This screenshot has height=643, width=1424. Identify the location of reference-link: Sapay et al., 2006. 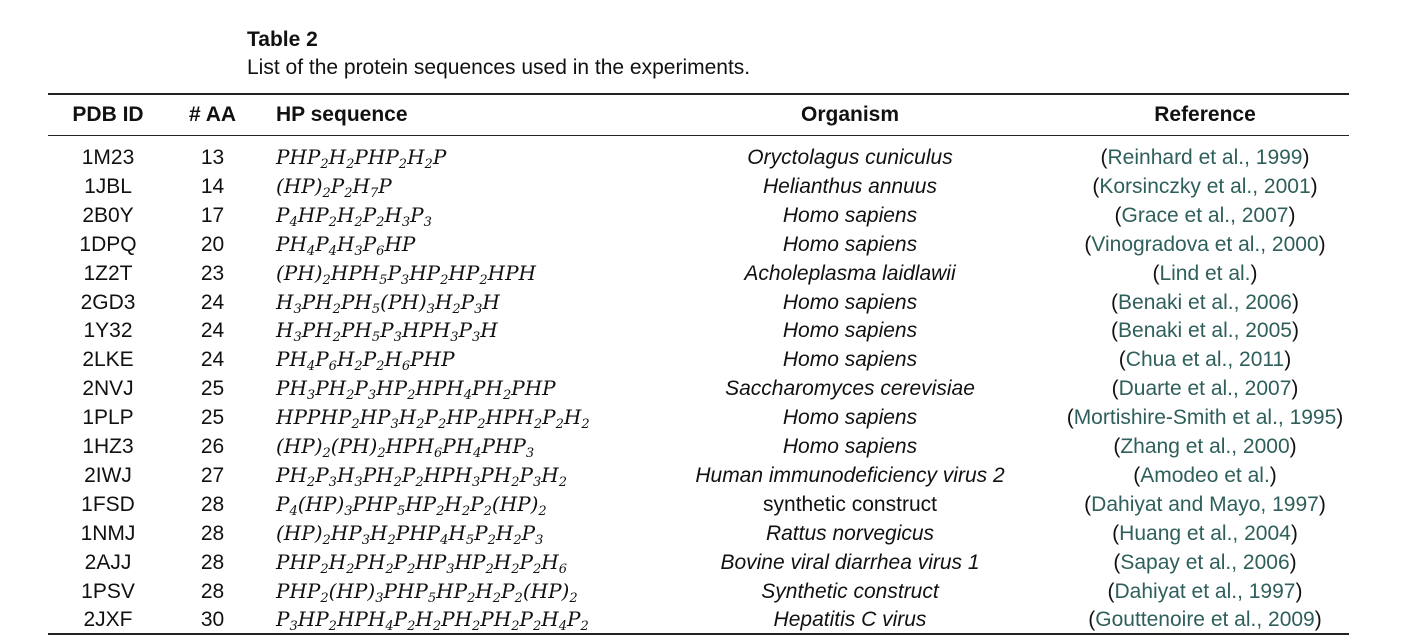
(1205, 562).